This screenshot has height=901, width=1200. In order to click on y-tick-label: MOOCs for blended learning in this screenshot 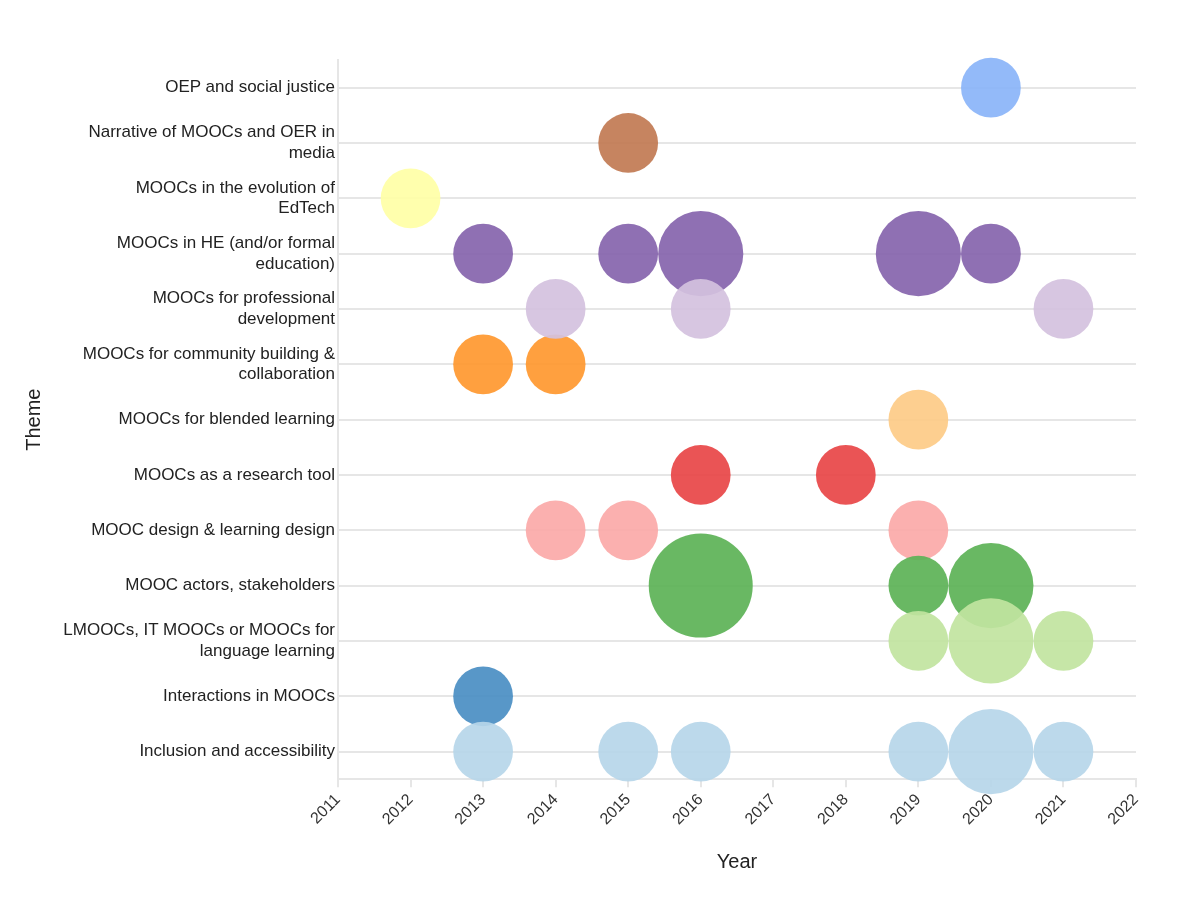, I will do `click(227, 419)`.